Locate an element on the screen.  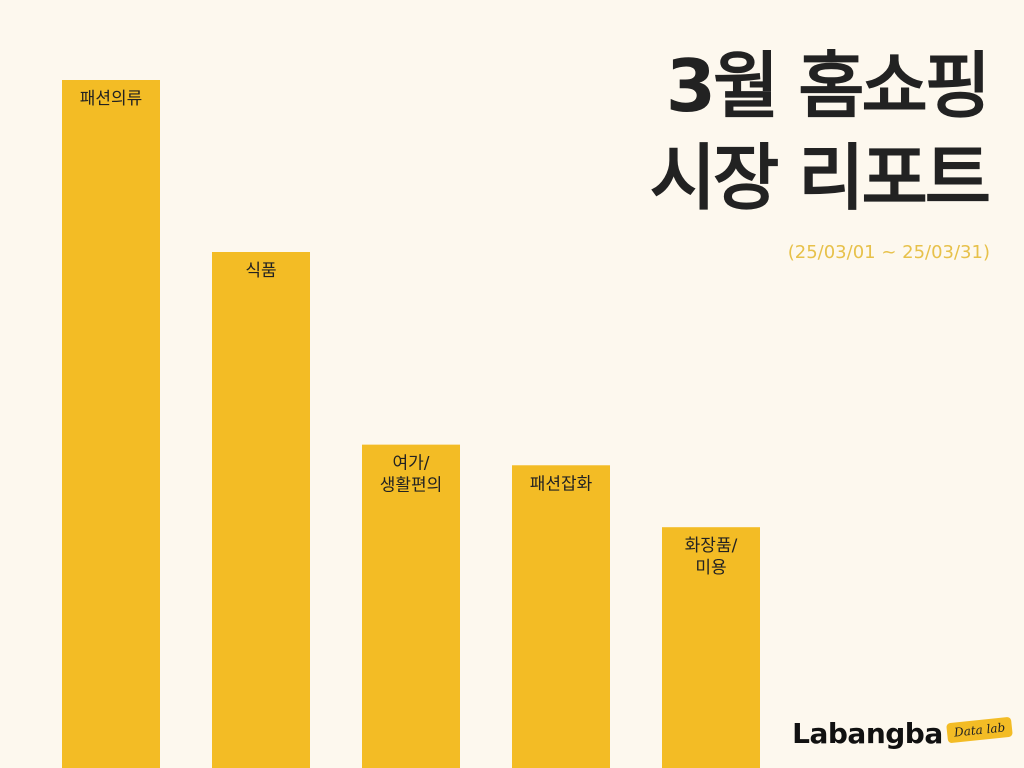
brand-logo: Labangba Data lab is located at coordinates (902, 733).